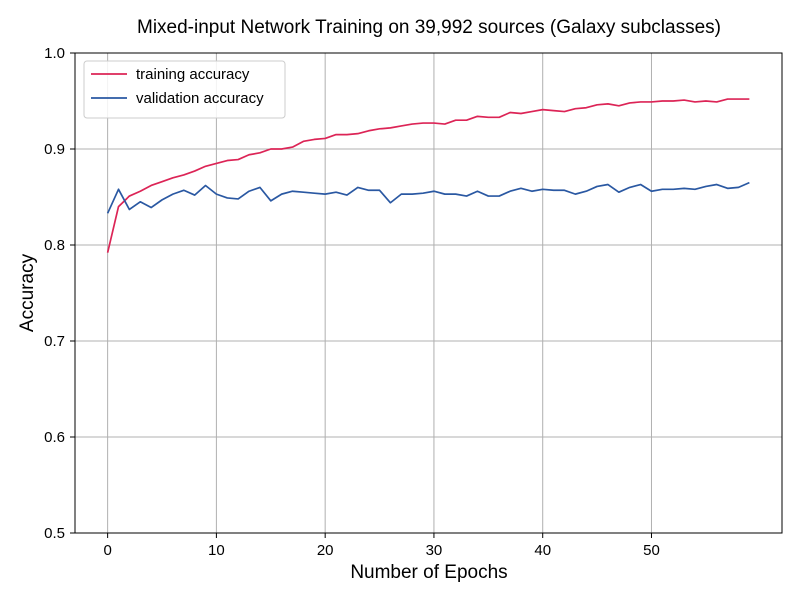 Image resolution: width=800 pixels, height=600 pixels. I want to click on x-tick-label: 40, so click(542, 550).